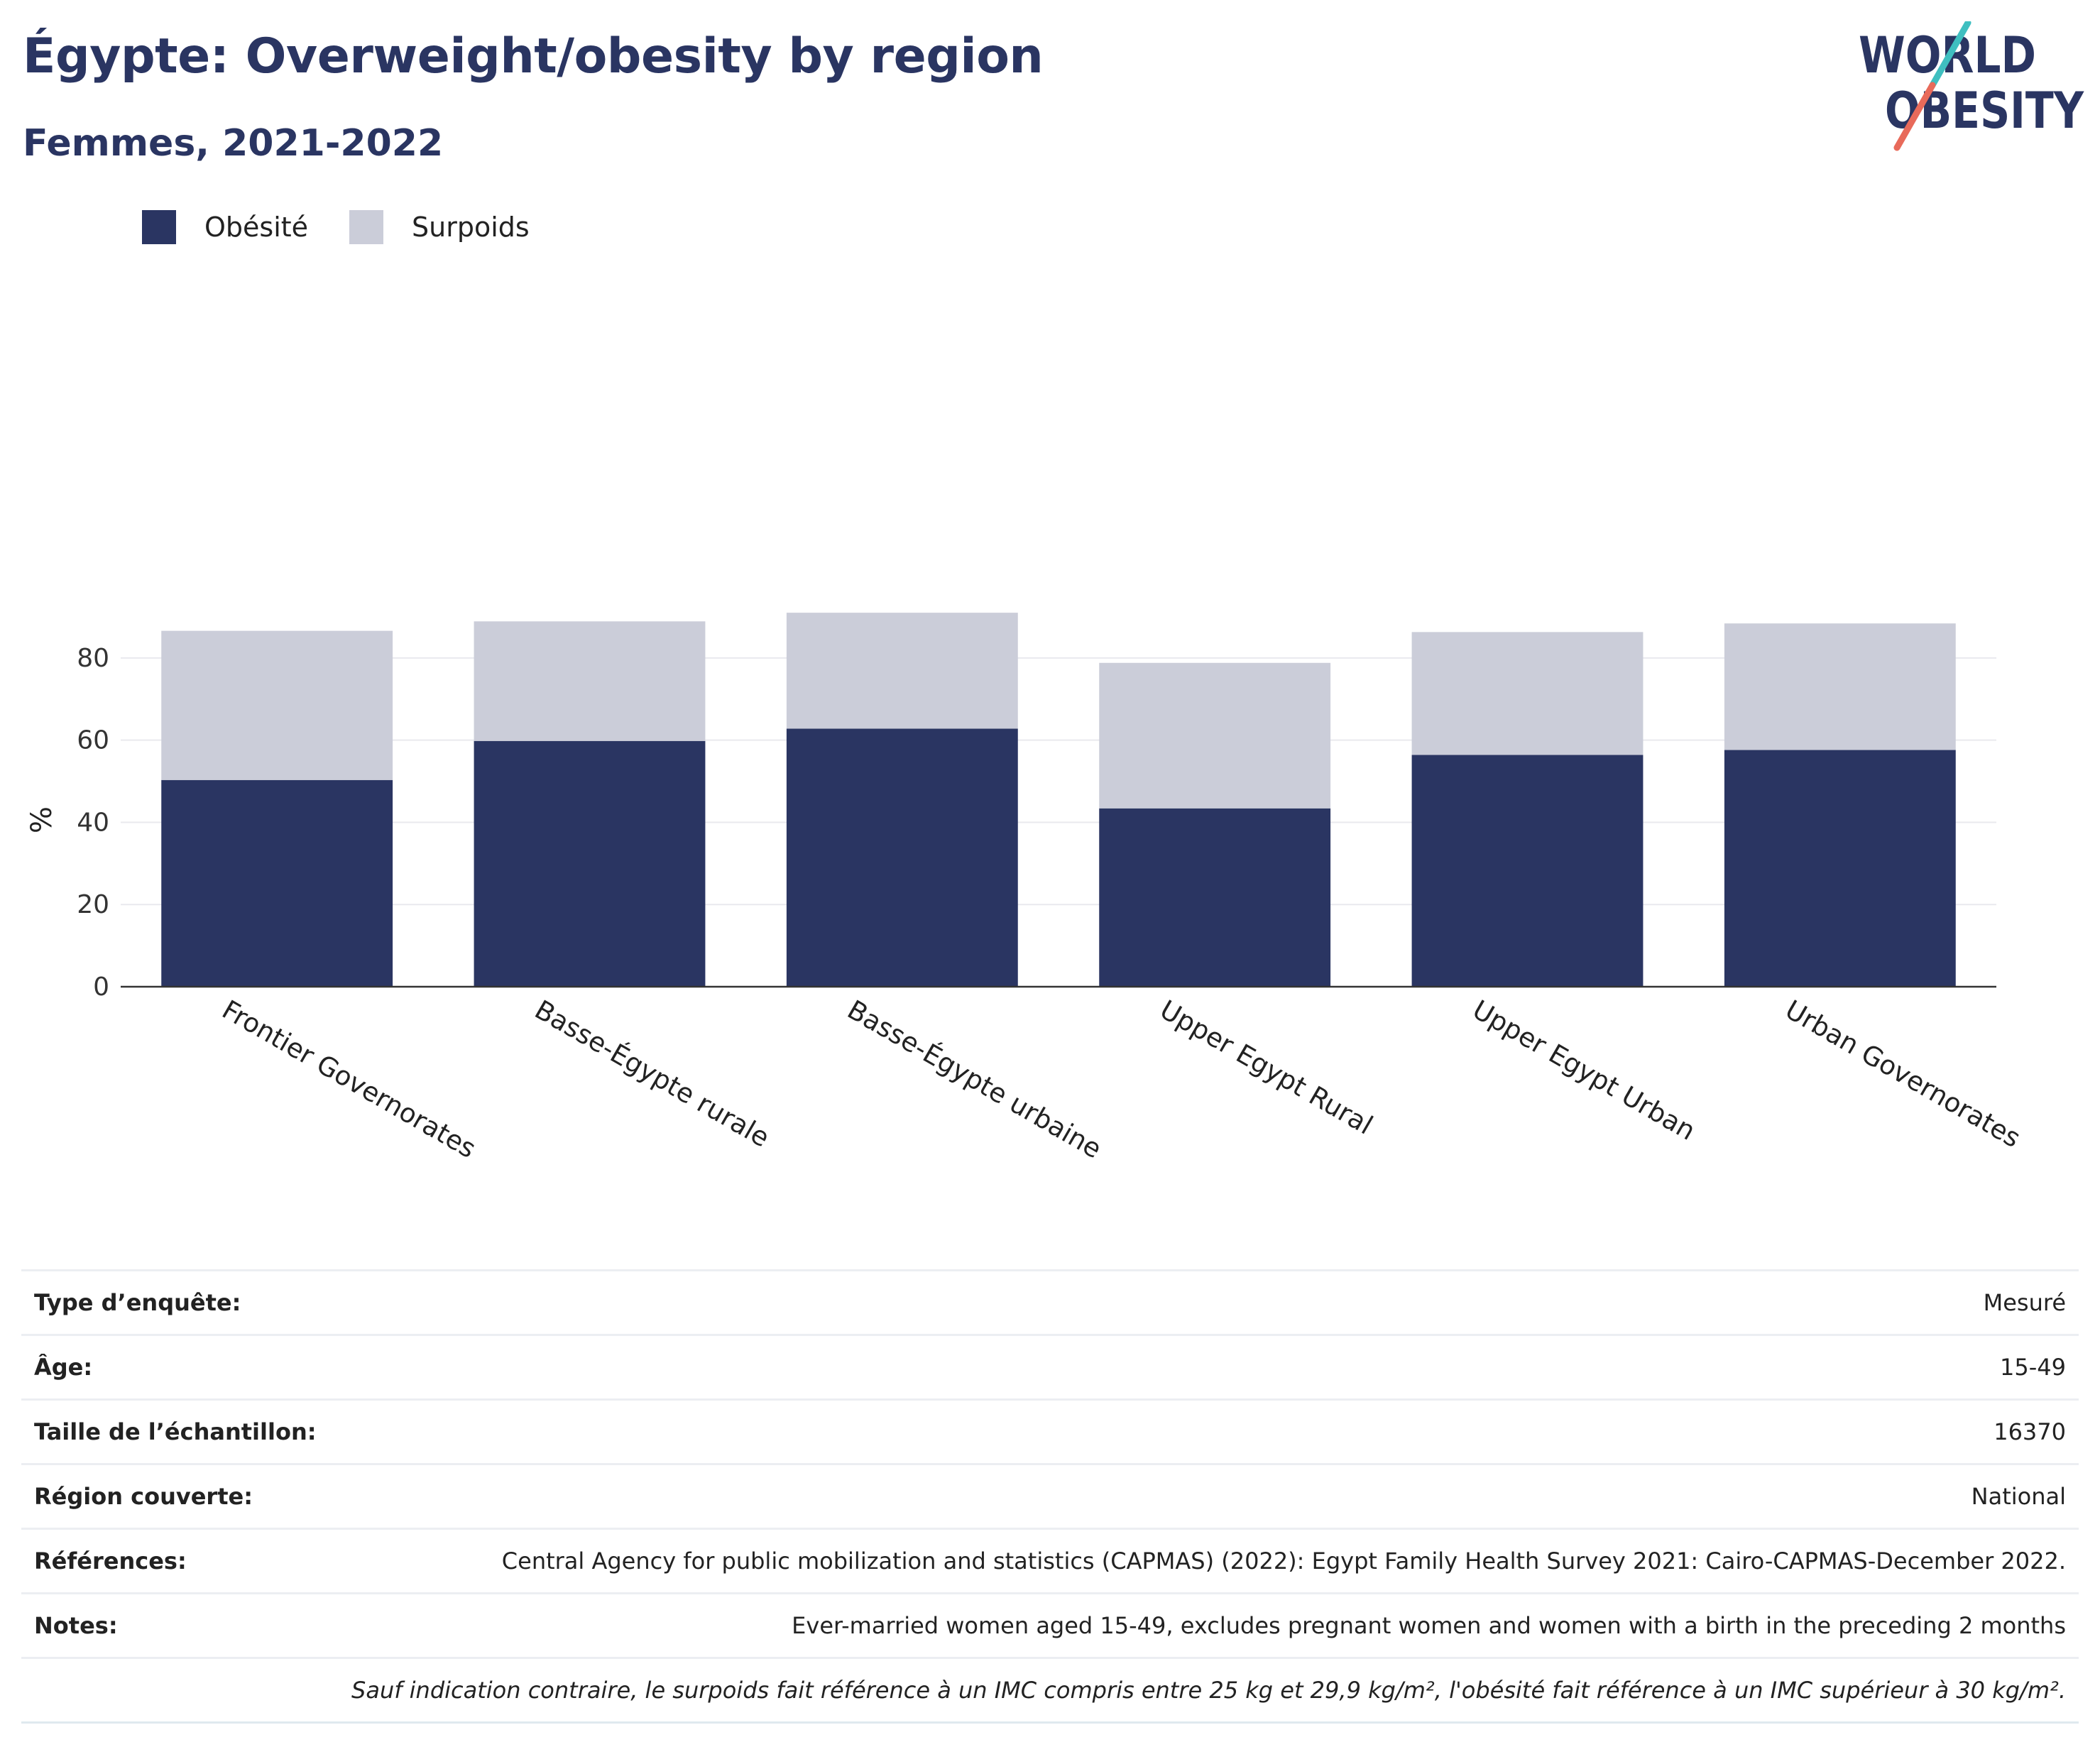  I want to click on chart-legend: Obésité Surpoids, so click(356, 227).